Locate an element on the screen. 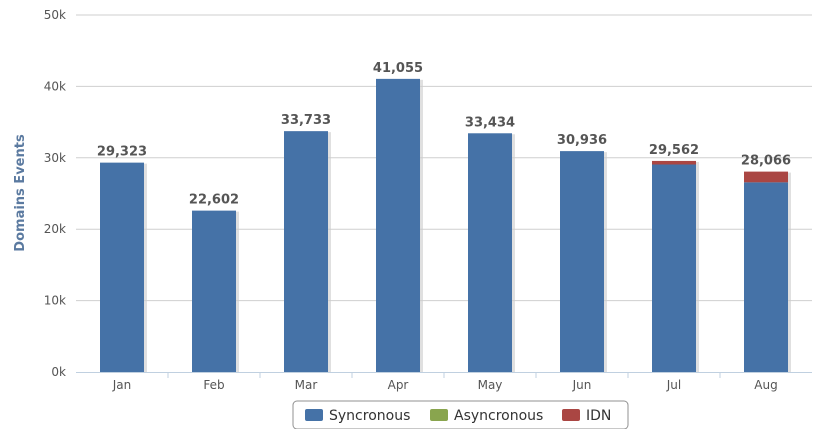  y-tick-label: 50k is located at coordinates (55, 15).